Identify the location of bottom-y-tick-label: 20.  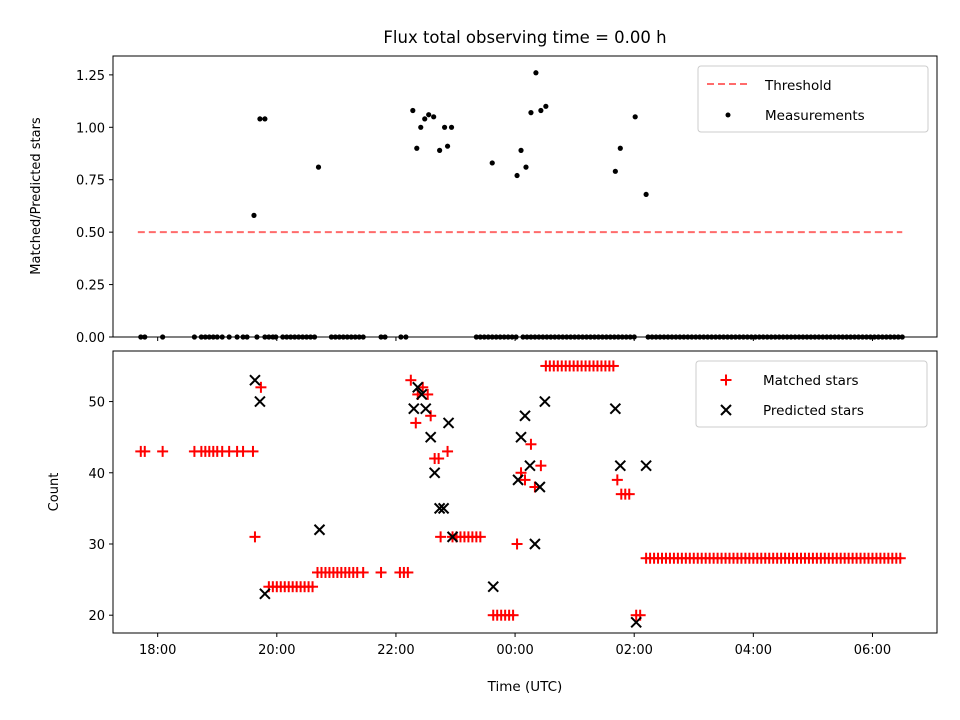
(96, 616).